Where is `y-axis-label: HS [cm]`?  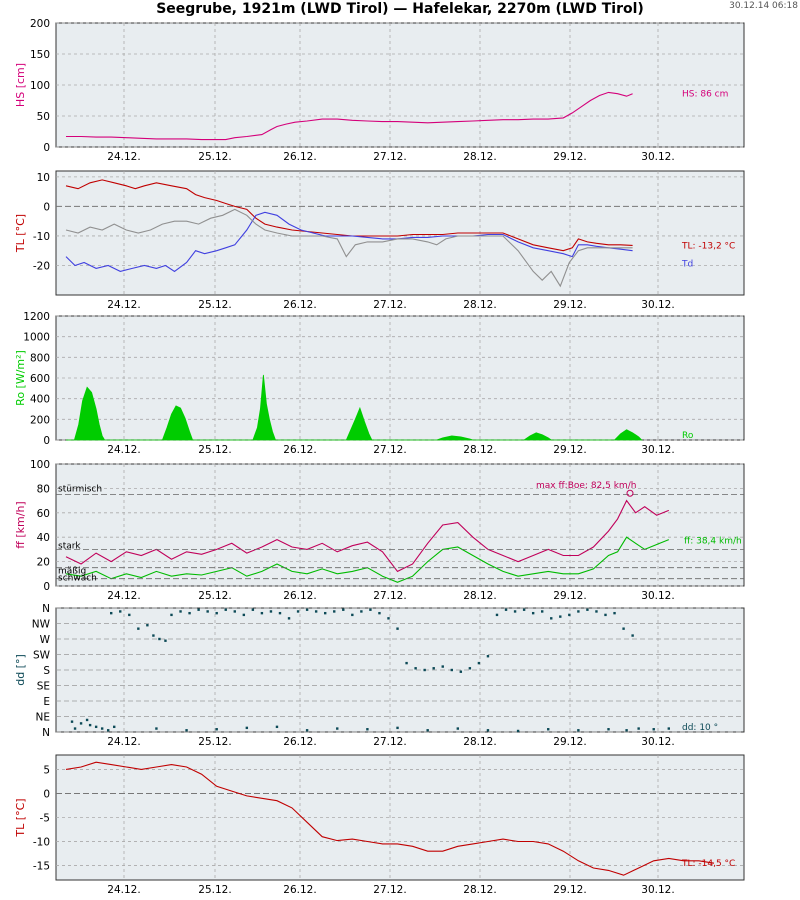
y-axis-label: HS [cm] is located at coordinates (20, 85).